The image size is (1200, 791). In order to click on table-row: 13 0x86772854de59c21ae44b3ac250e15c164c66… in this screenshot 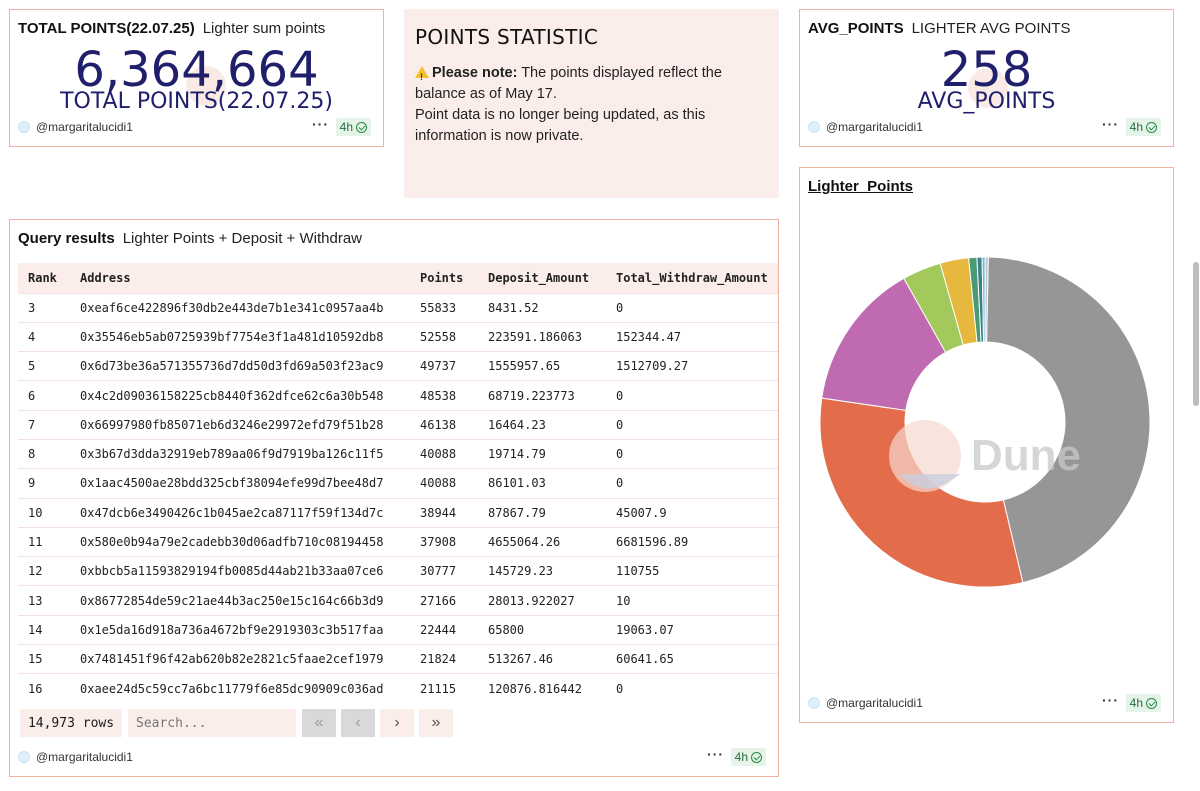, I will do `click(398, 600)`.